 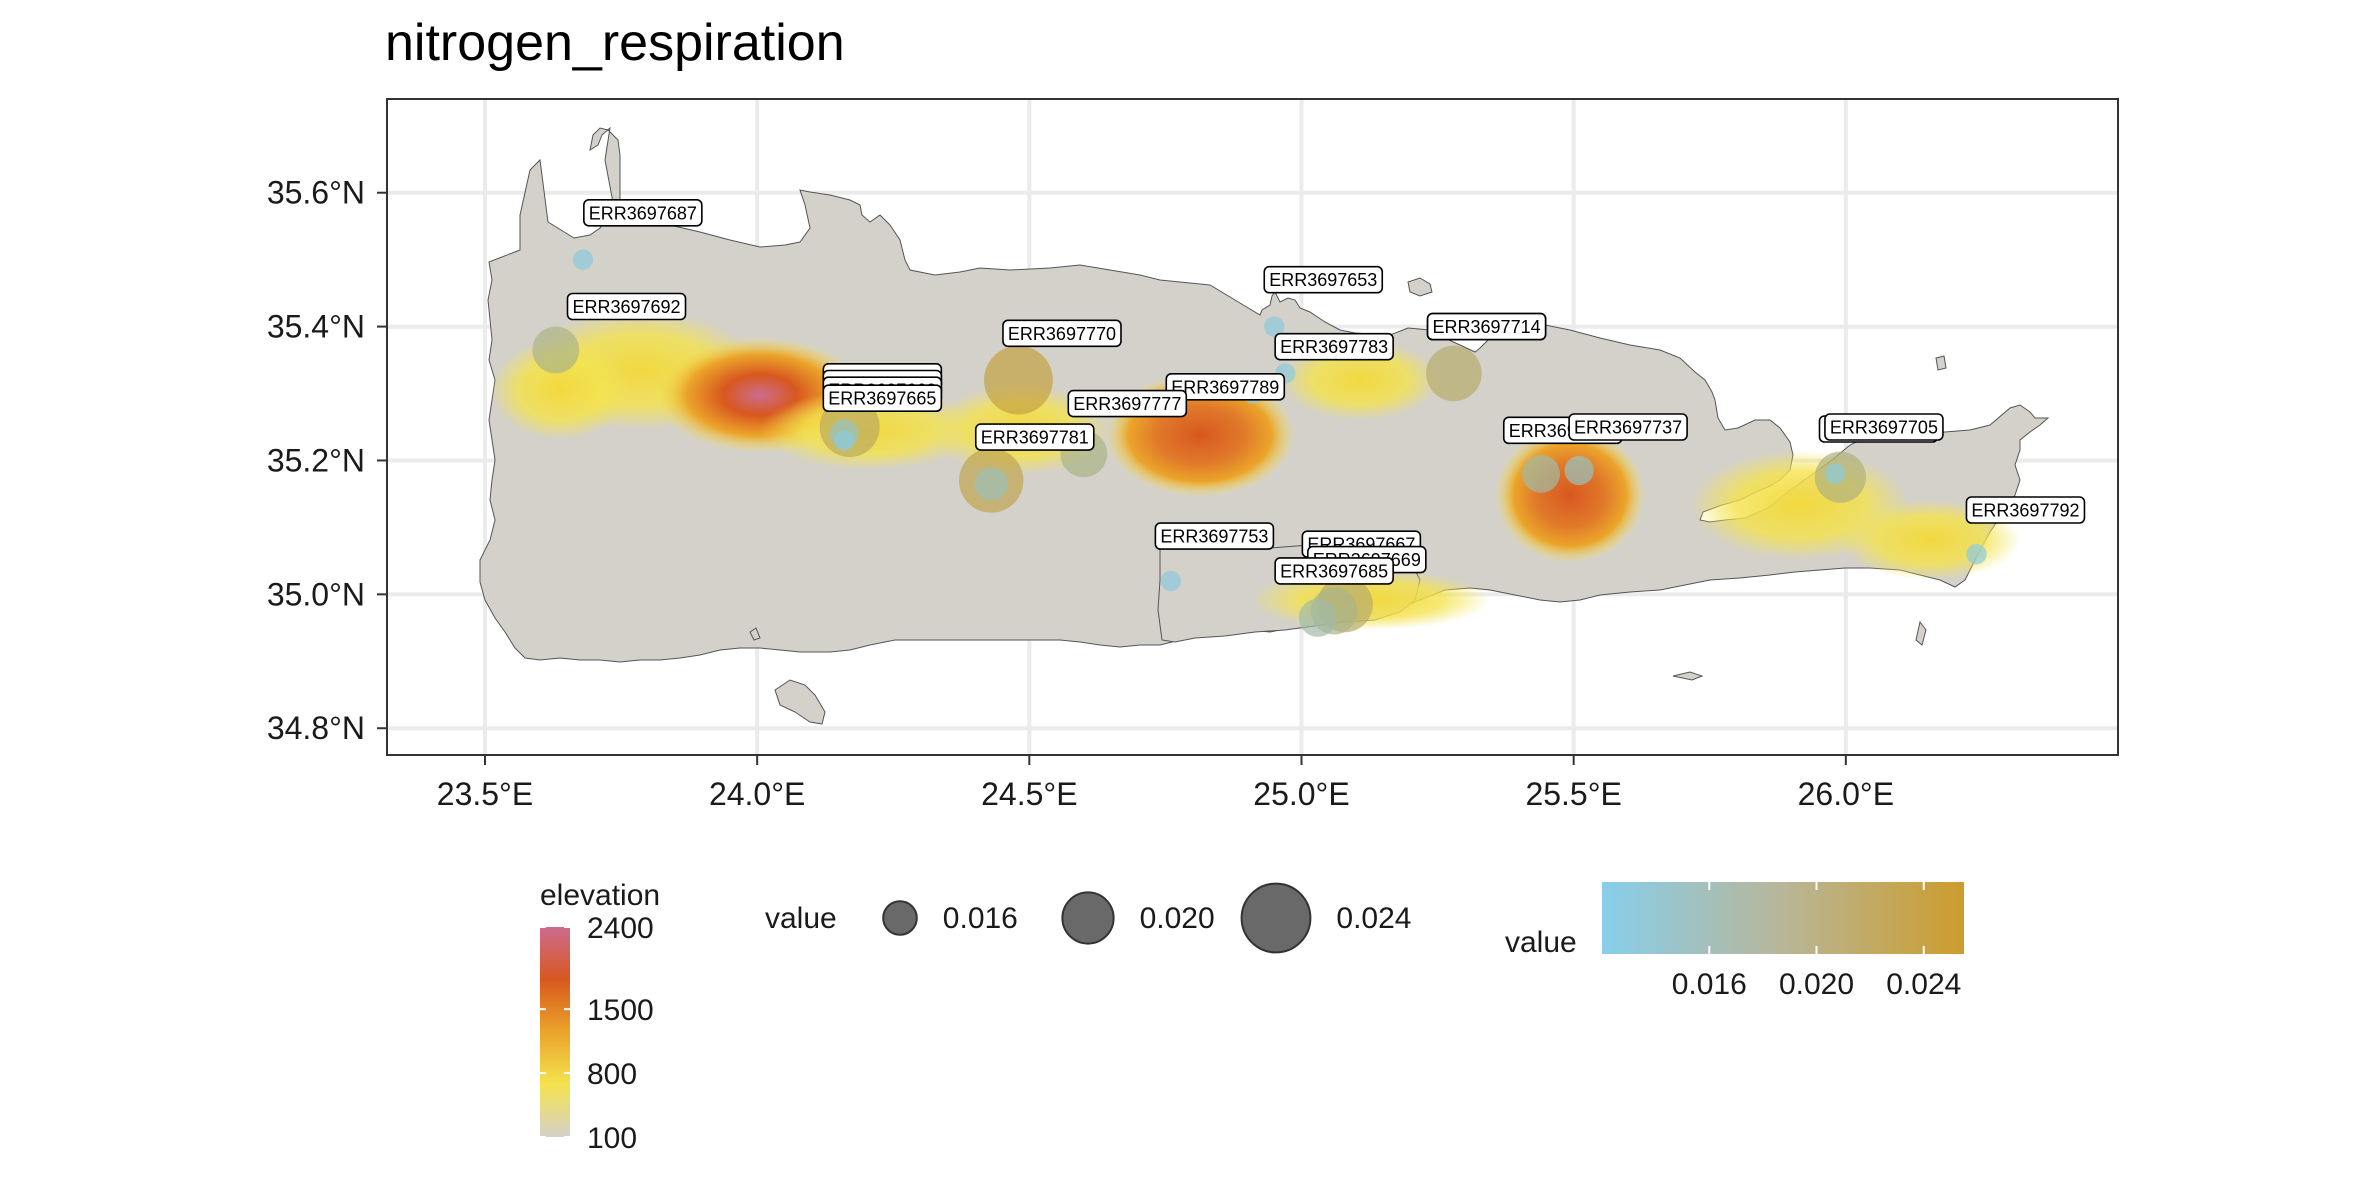 I want to click on svg-text: ERR3697770, so click(x=1062, y=334).